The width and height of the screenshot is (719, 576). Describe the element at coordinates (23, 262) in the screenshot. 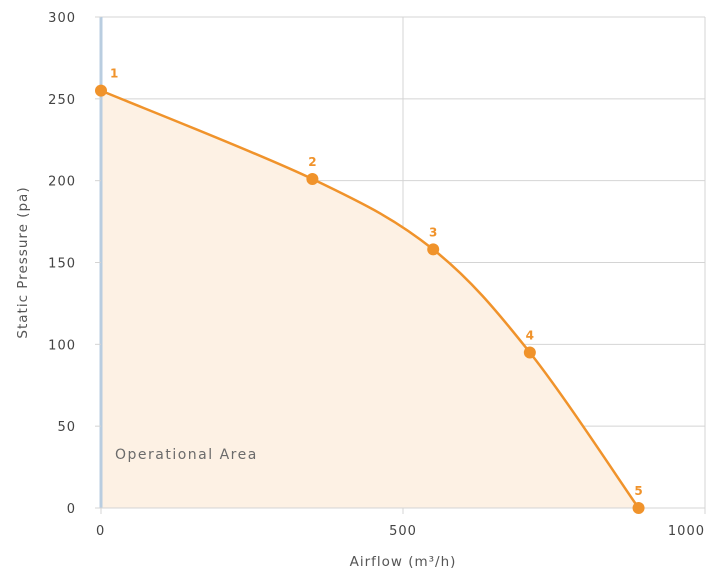

I see `y-axis-title: Static Pressure (pa)` at that location.